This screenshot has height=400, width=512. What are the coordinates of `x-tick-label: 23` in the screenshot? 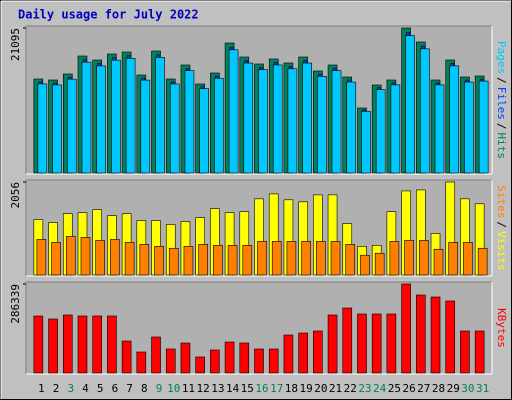 It's located at (364, 388).